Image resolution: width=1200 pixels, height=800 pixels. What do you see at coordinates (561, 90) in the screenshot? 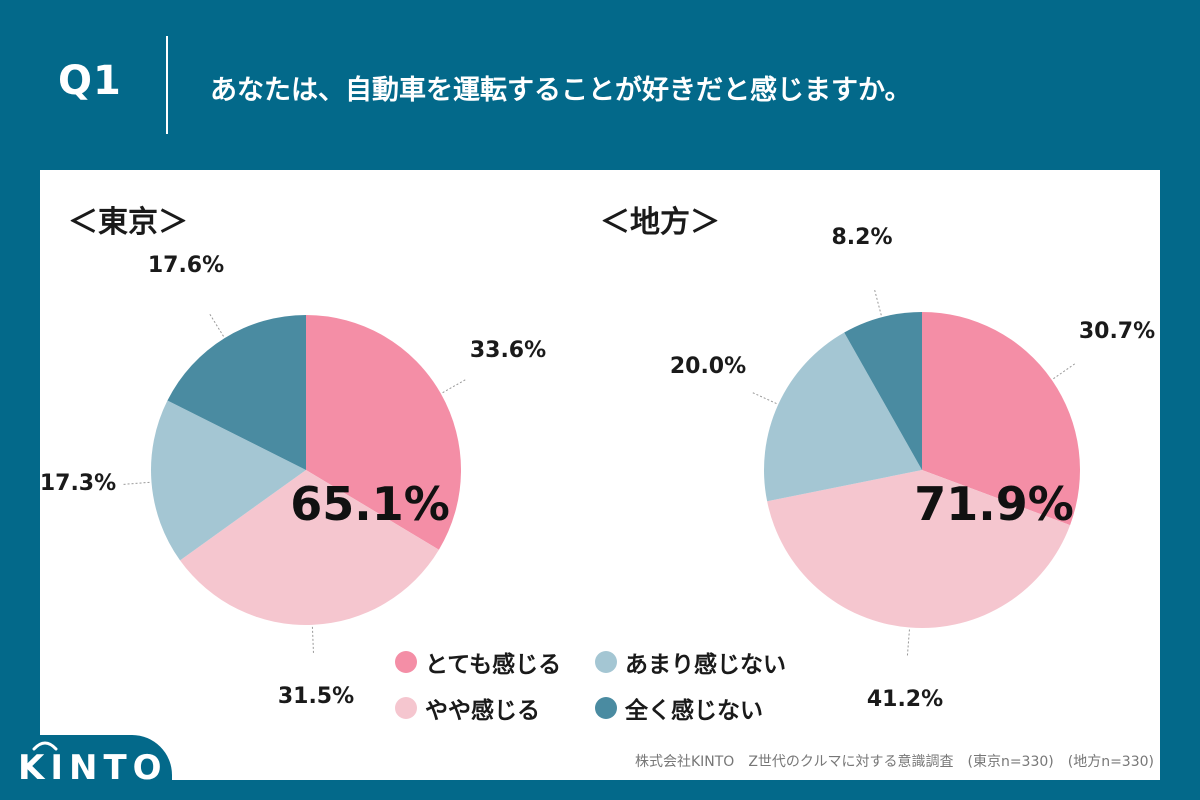
I see `question-text: あなたは、自動車を運転することが好きだと感じますか。` at bounding box center [561, 90].